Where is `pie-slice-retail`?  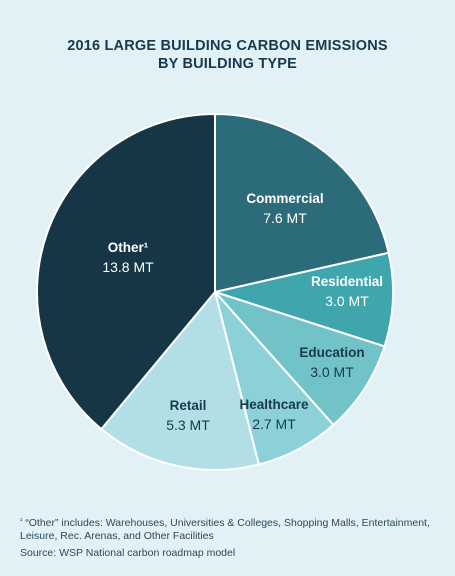 pie-slice-retail is located at coordinates (180, 381).